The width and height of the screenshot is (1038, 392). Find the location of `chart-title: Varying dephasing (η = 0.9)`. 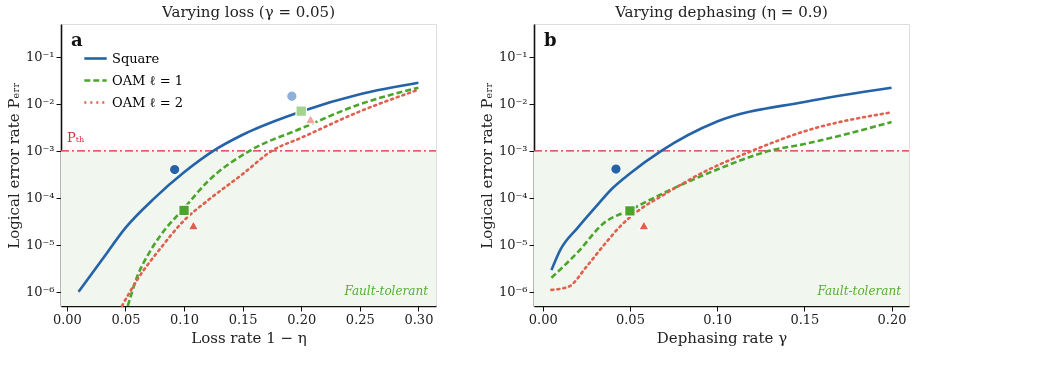

chart-title: Varying dephasing (η = 0.9) is located at coordinates (721, 12).